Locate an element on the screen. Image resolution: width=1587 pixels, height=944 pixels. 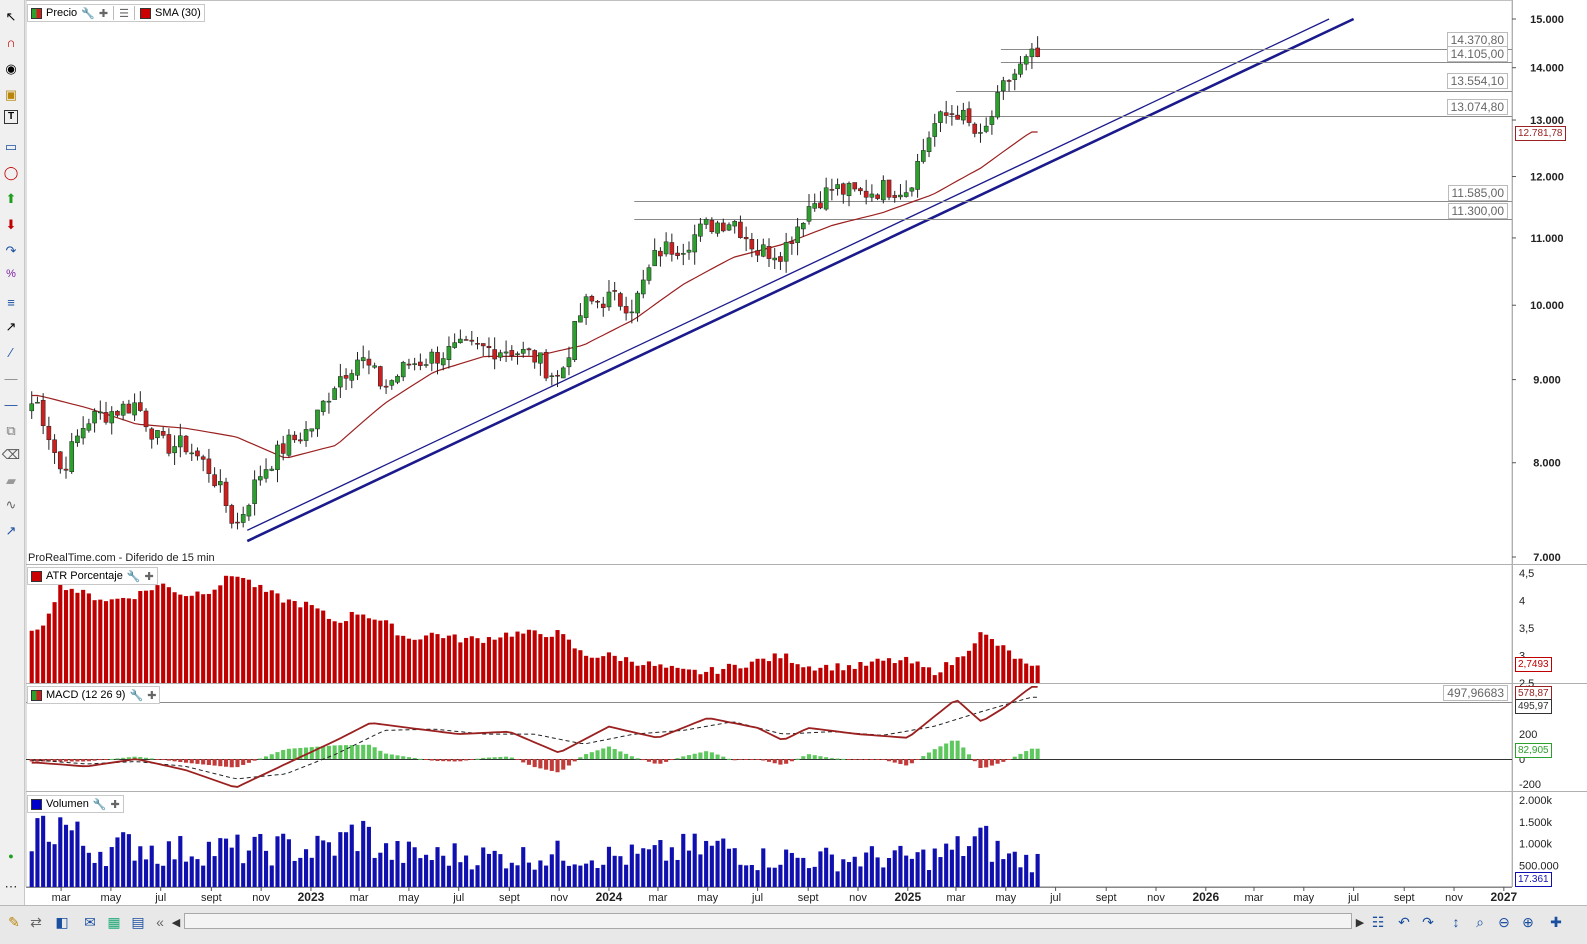
horizontal-scrollbar is located at coordinates (768, 921).